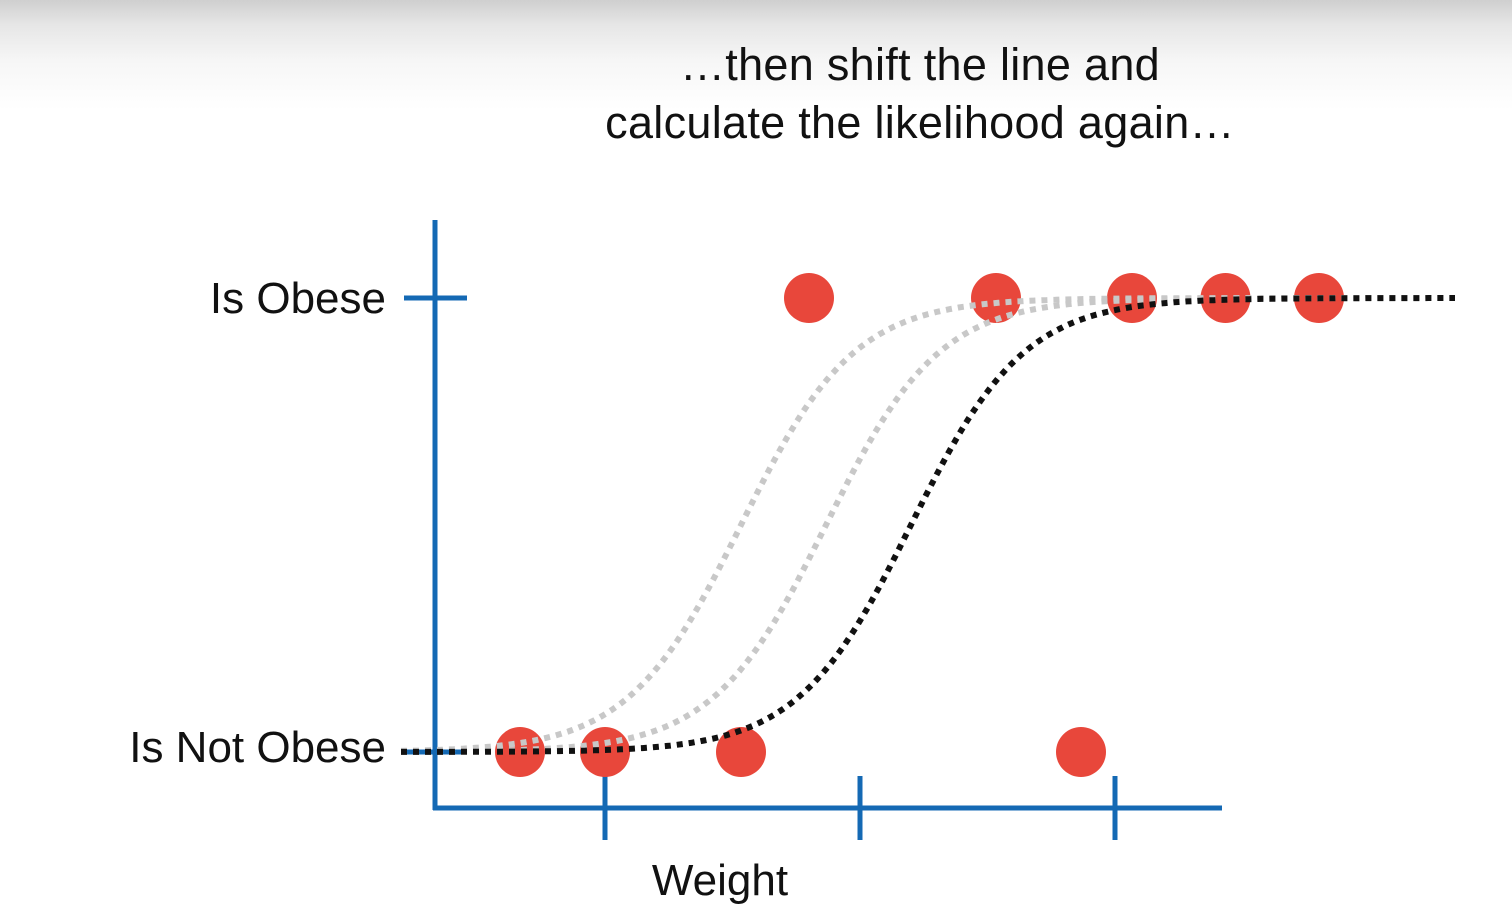  I want to click on caption-line-1: …then shift the line and, so click(919, 64).